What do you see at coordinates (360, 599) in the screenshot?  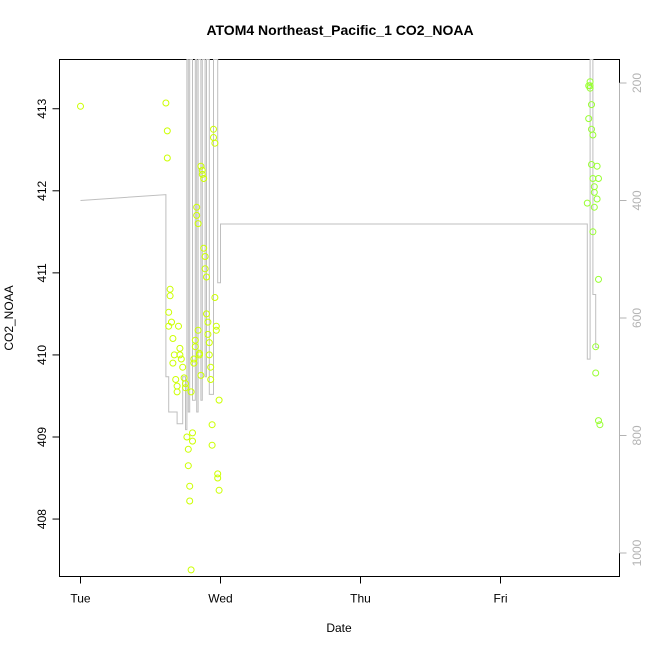 I see `x-tick-label: Thu` at bounding box center [360, 599].